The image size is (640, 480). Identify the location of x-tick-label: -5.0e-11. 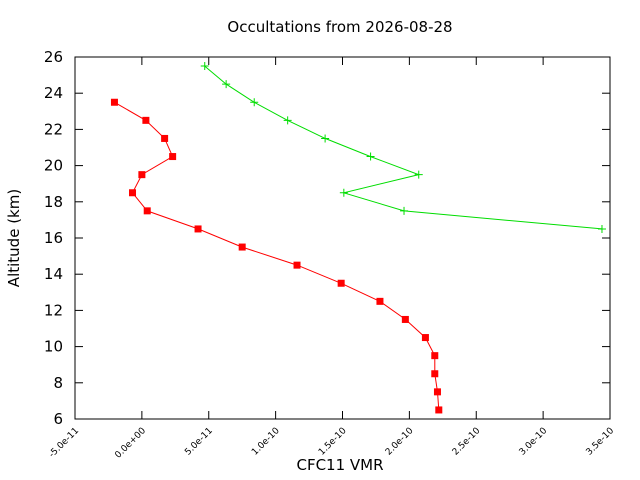
(64, 443).